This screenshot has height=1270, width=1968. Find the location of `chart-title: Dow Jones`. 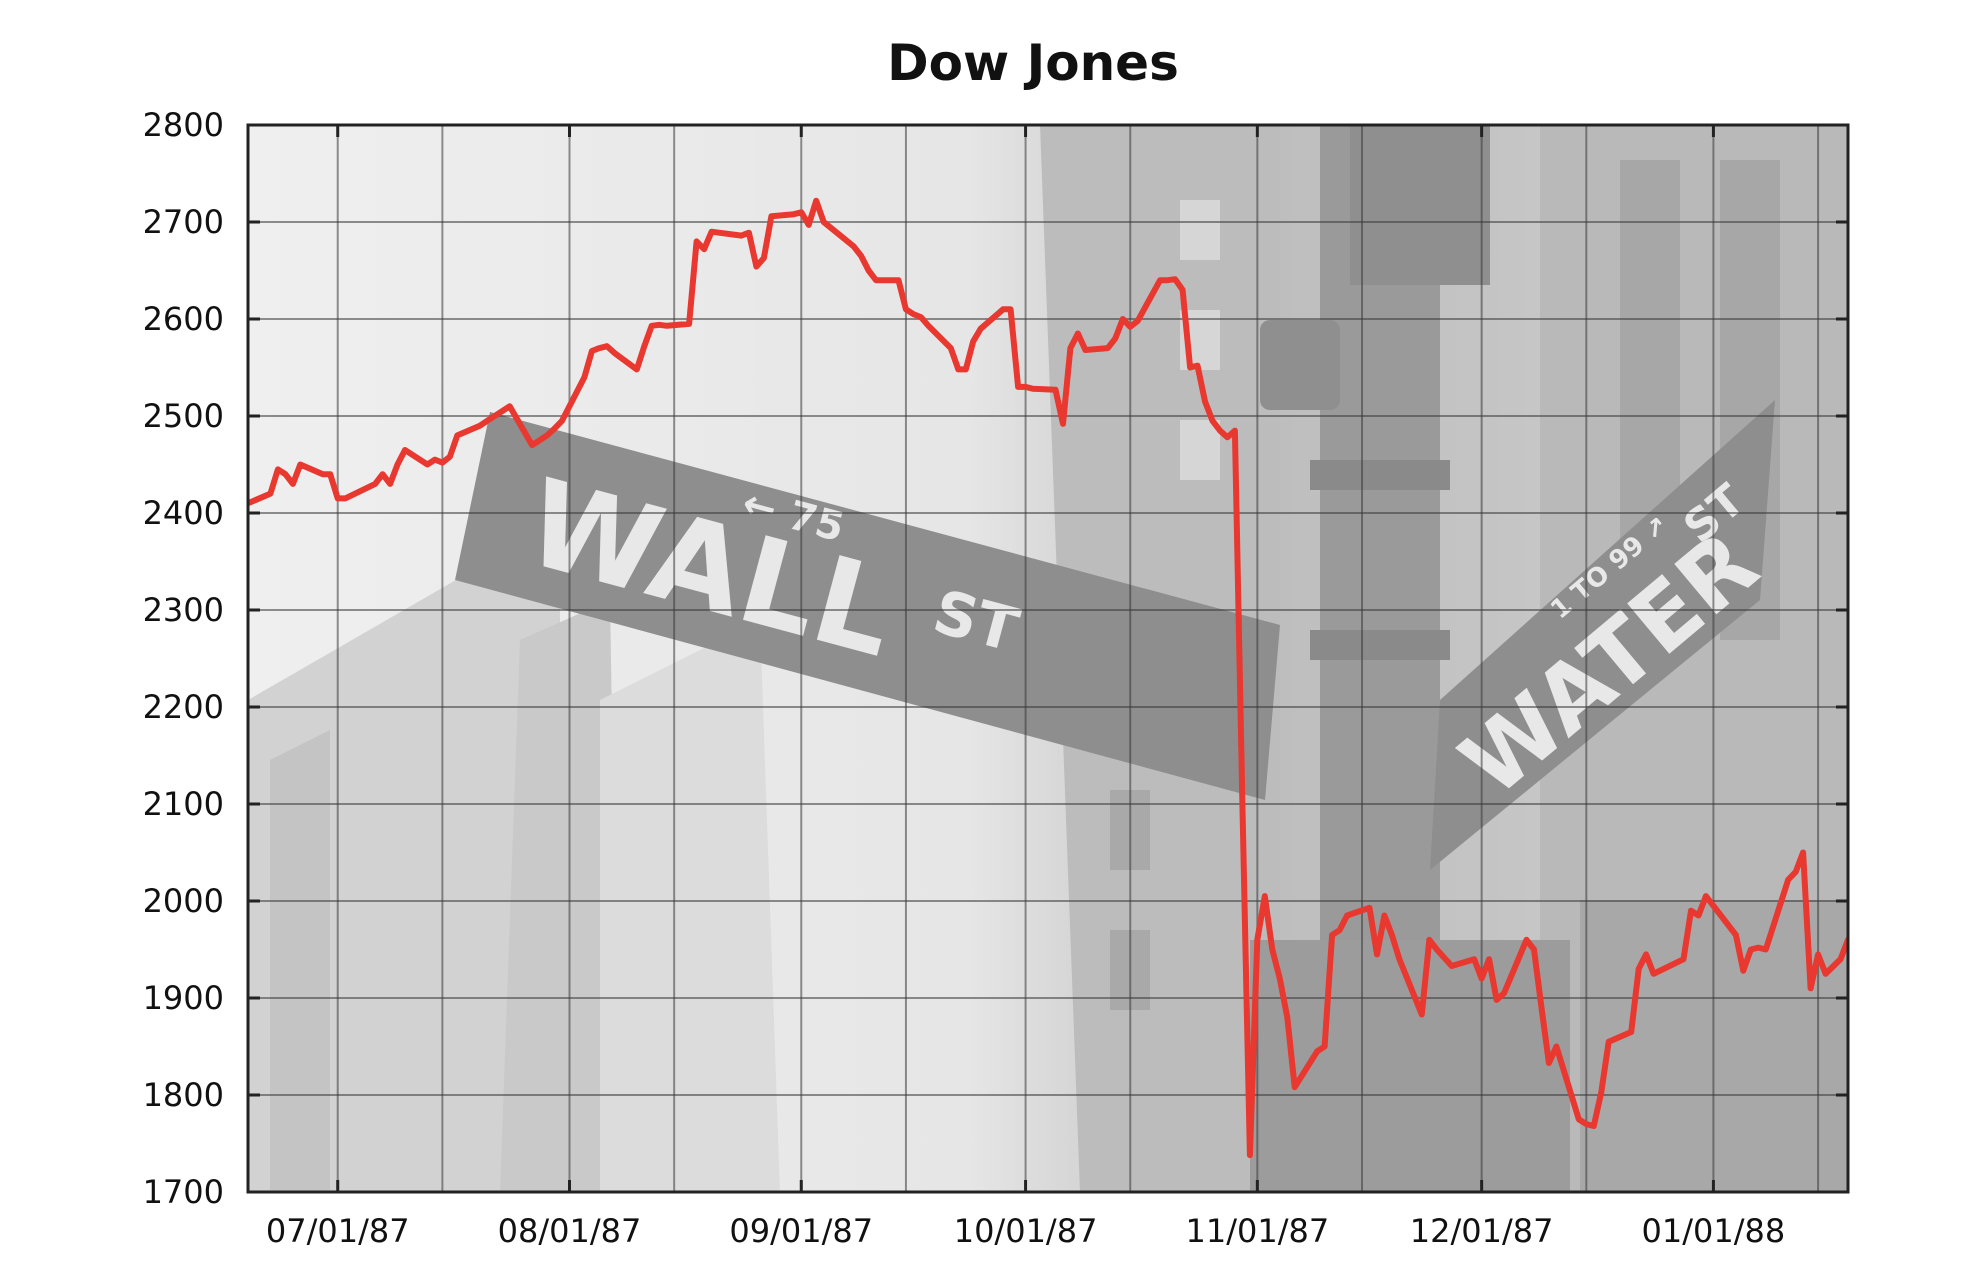

chart-title: Dow Jones is located at coordinates (1033, 63).